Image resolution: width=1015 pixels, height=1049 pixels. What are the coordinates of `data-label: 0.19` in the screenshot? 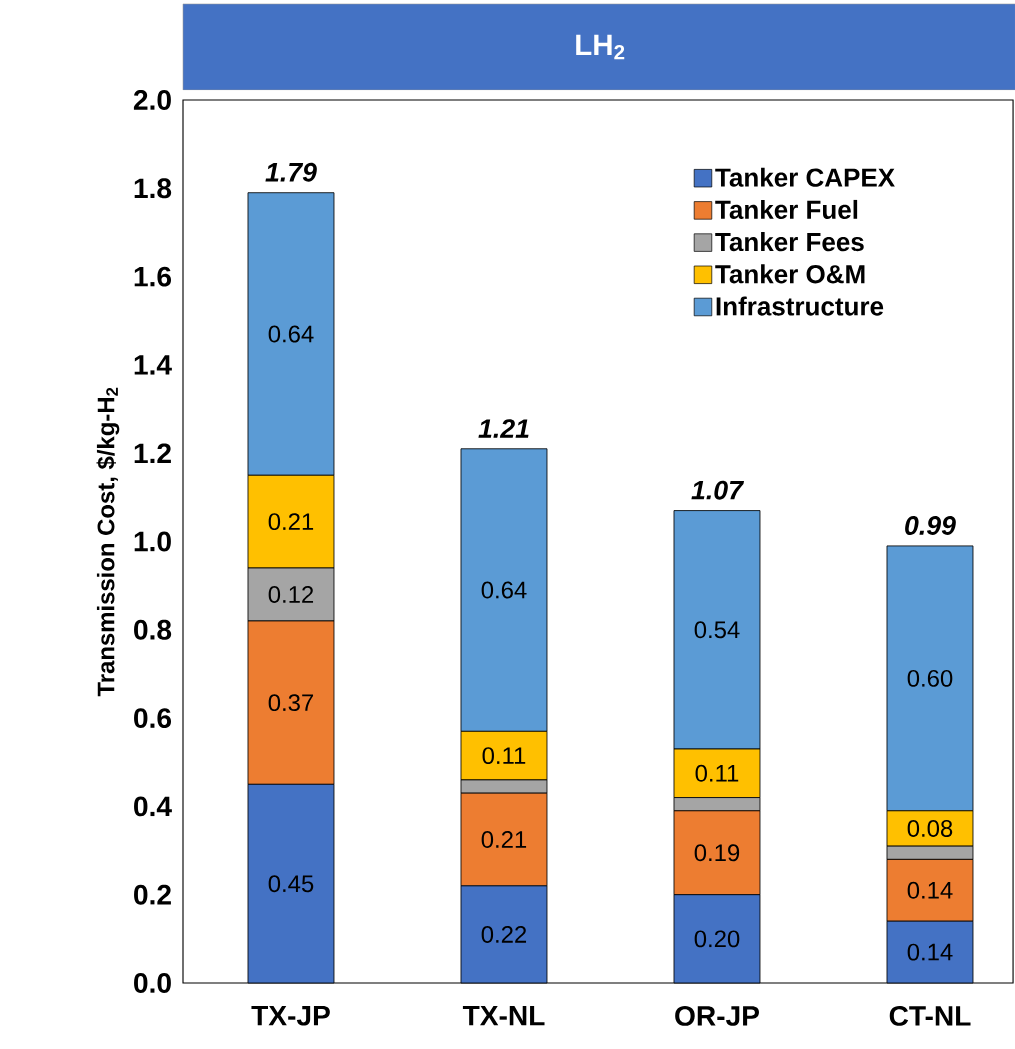 It's located at (717, 853).